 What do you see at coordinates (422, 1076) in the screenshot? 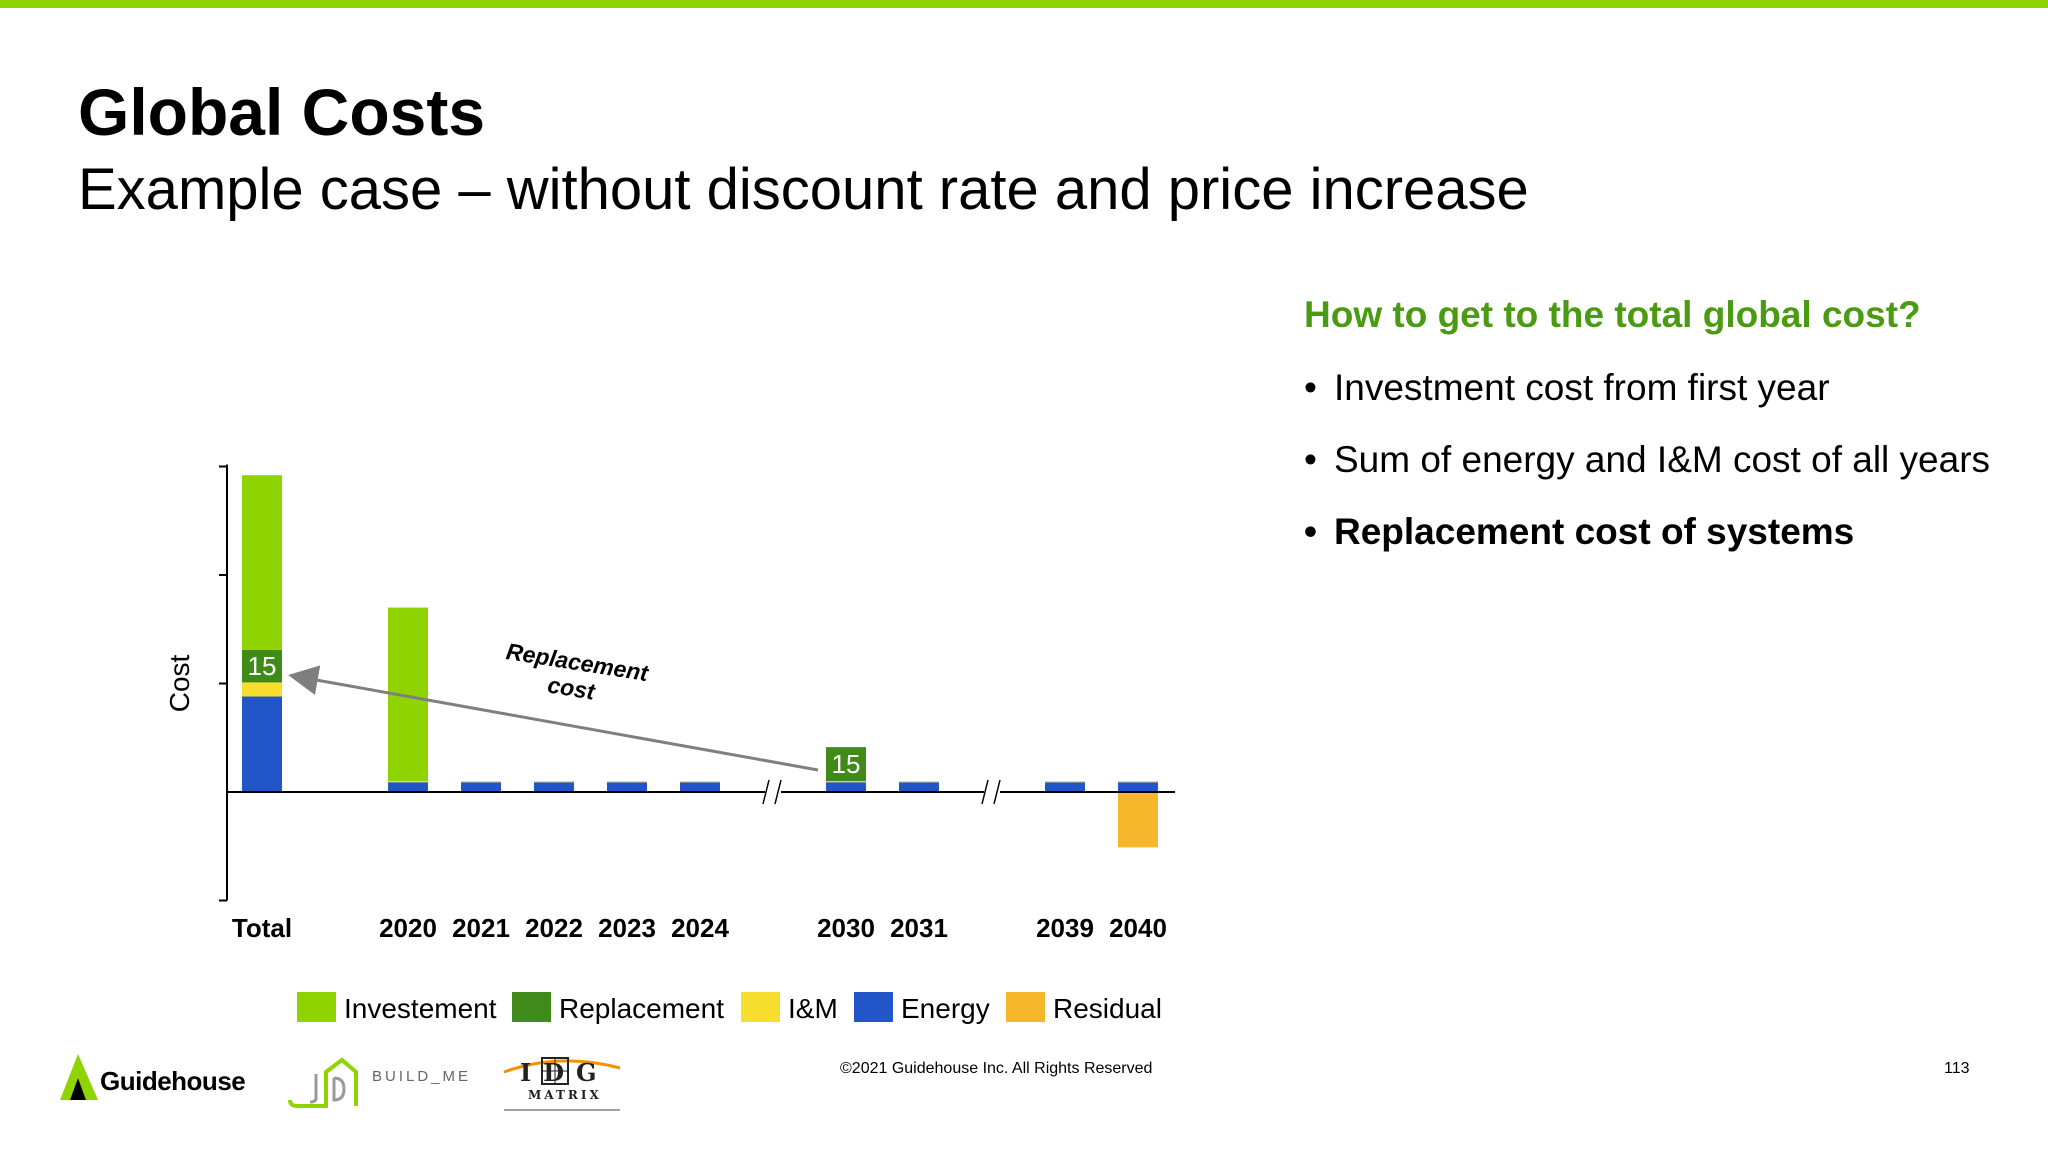
I see `build-me-logo-text: BUILD_ME` at bounding box center [422, 1076].